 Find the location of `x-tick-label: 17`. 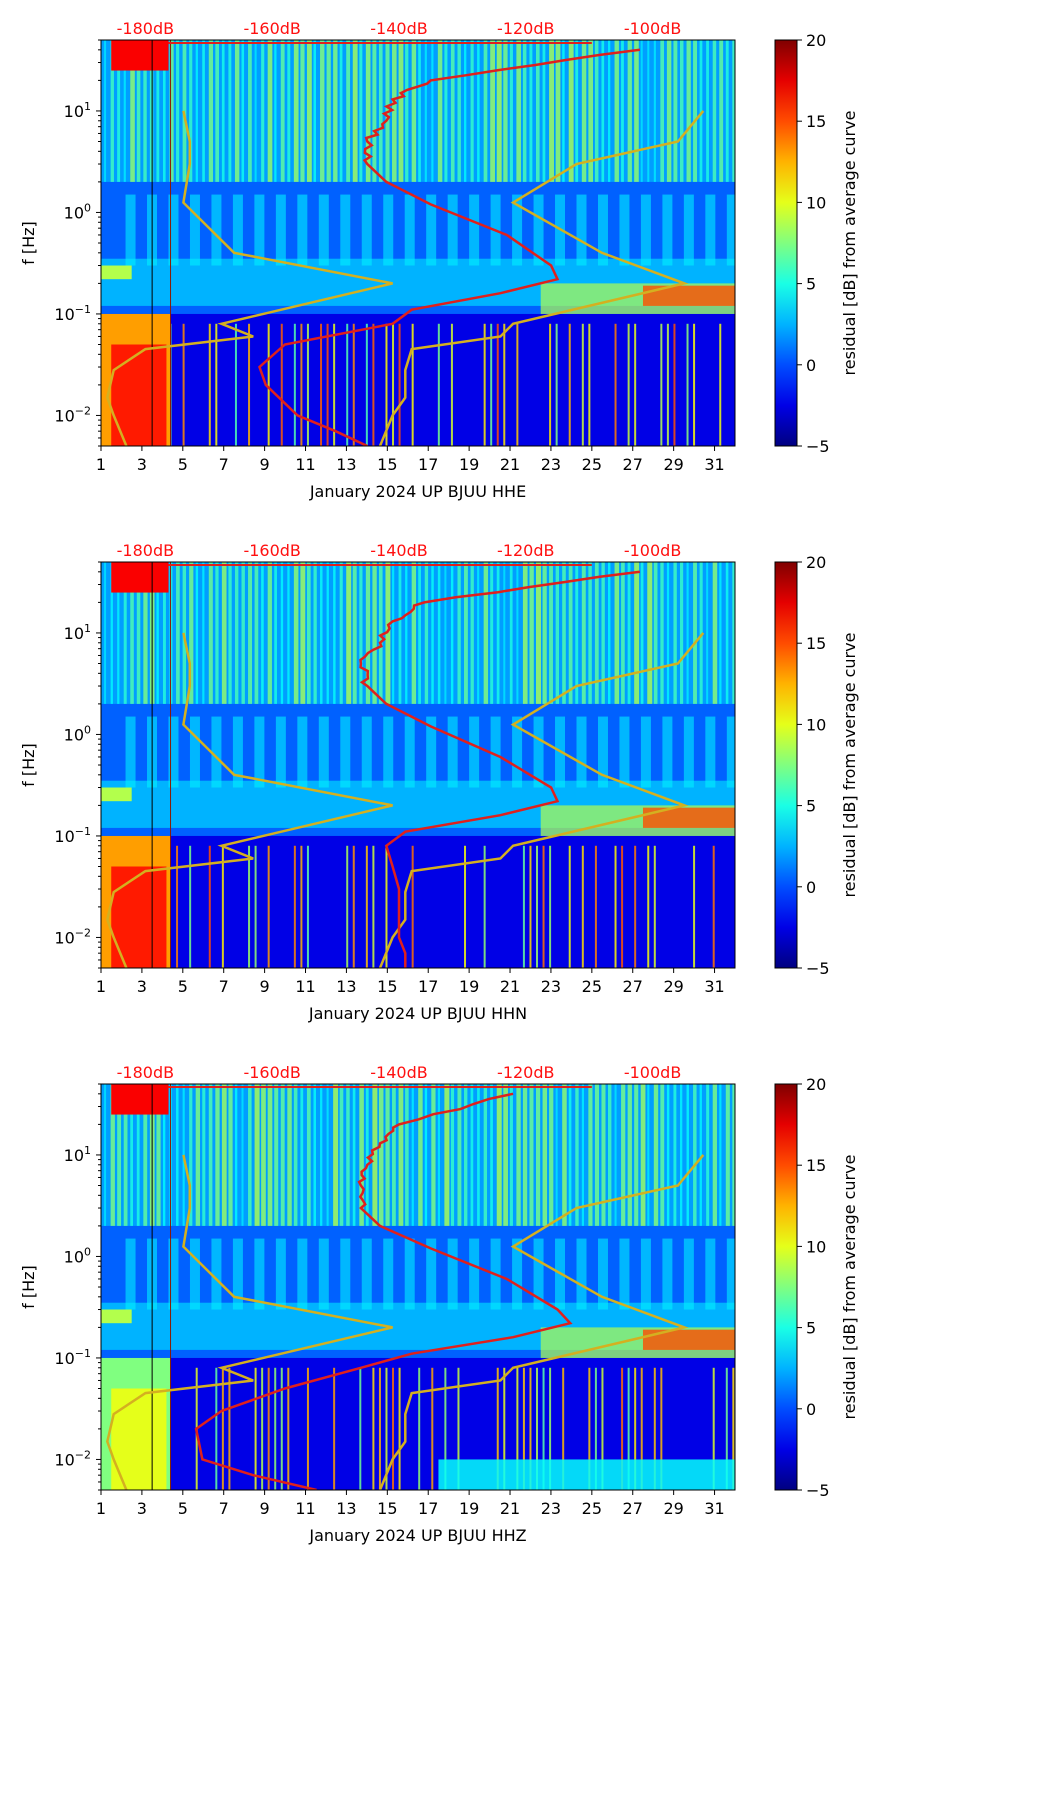

x-tick-label: 17 is located at coordinates (428, 986).